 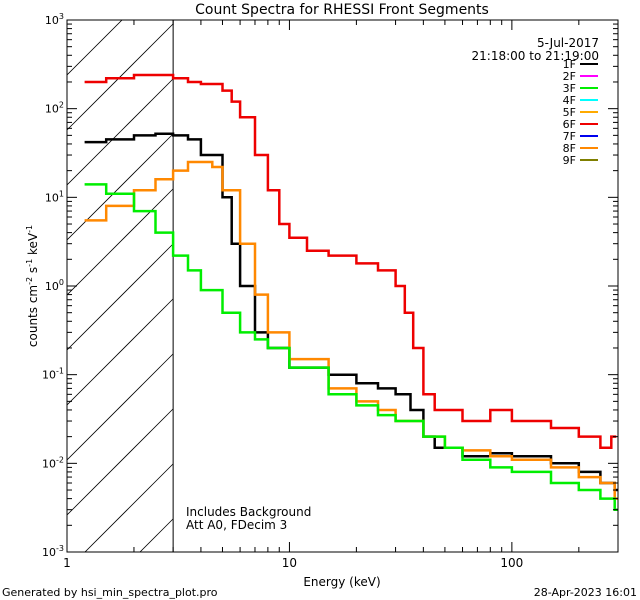 I want to click on x-axis-label: Energy (keV), so click(x=341, y=582).